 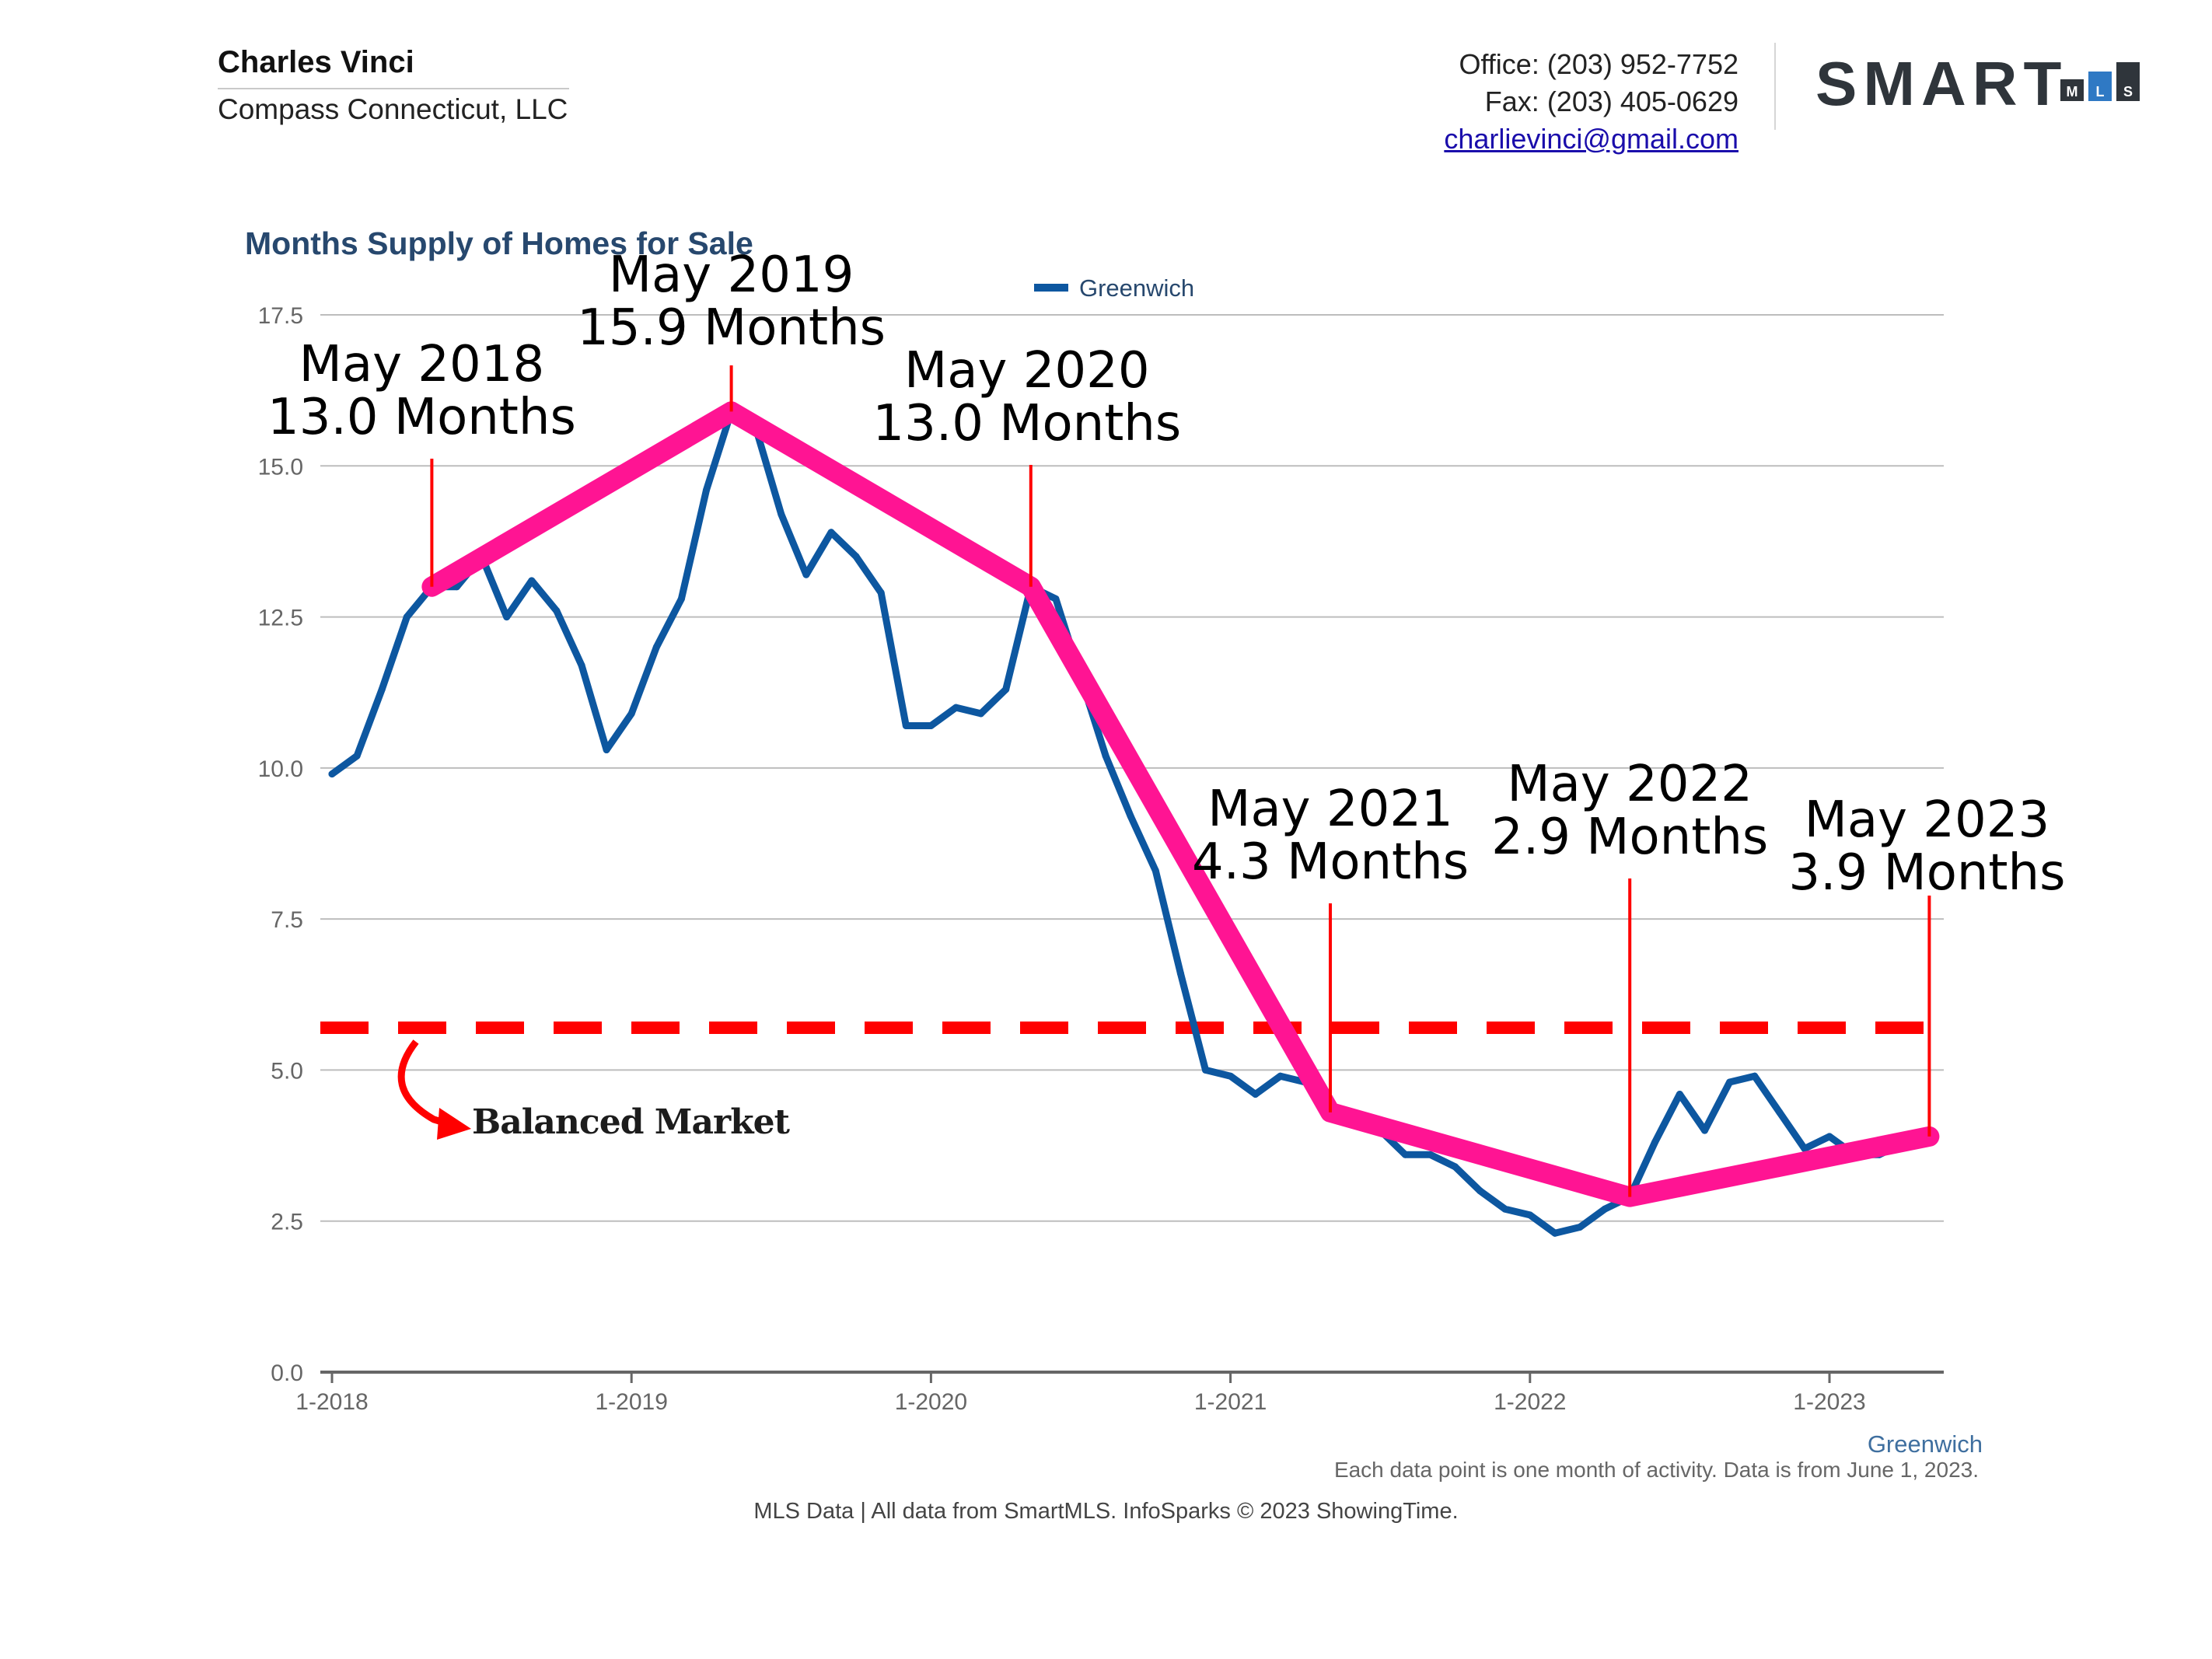 What do you see at coordinates (931, 1402) in the screenshot?
I see `x-tick-label: 1-2020` at bounding box center [931, 1402].